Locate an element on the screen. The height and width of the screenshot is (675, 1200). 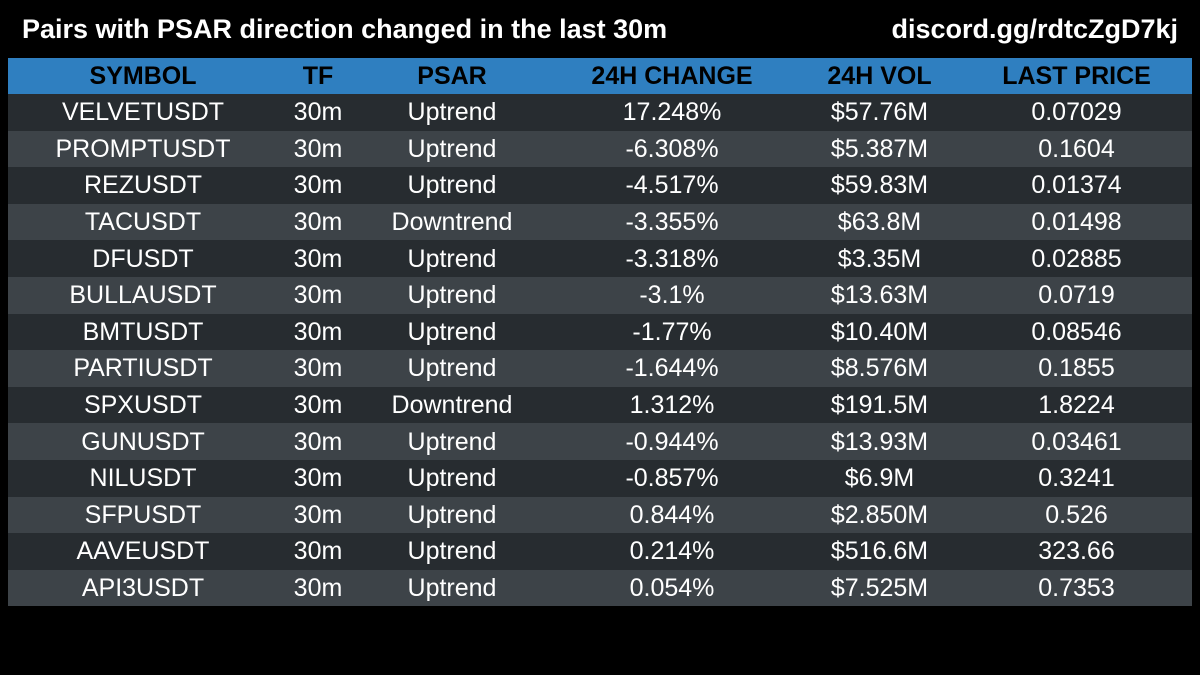
table-row: PROMPTUSDT 30m Uptrend -6.308% $5.387M 0.1604 is located at coordinates (600, 149).